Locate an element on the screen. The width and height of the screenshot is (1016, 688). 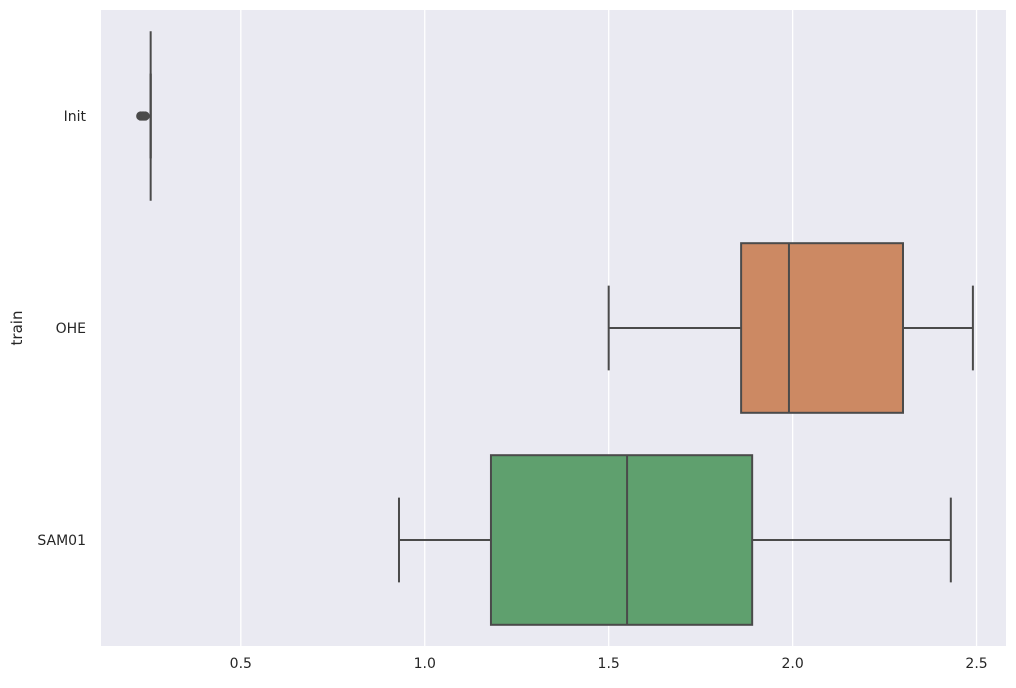
box-group-init is located at coordinates (144, 116).